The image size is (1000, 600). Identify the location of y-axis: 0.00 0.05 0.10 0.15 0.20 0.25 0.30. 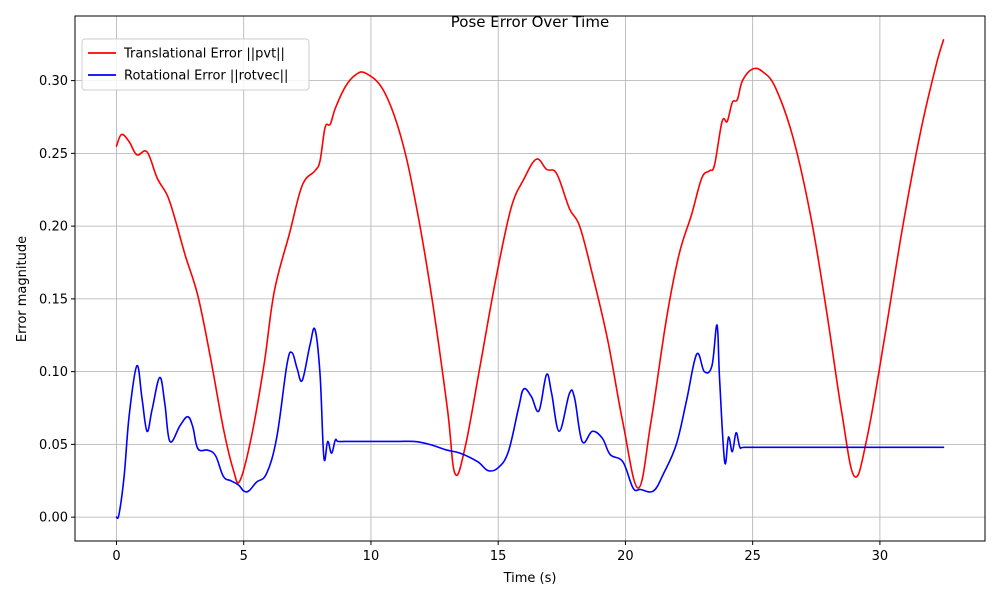
(57, 300).